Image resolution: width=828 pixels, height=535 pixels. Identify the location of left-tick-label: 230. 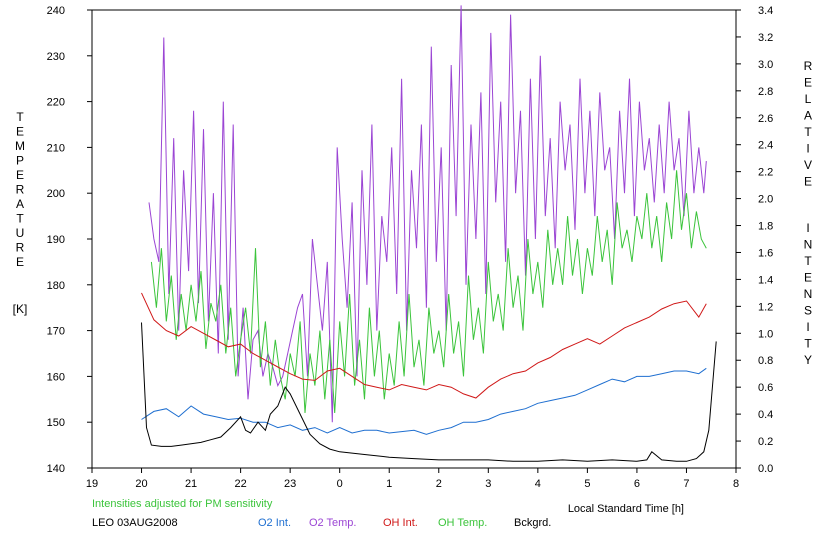
(56, 57).